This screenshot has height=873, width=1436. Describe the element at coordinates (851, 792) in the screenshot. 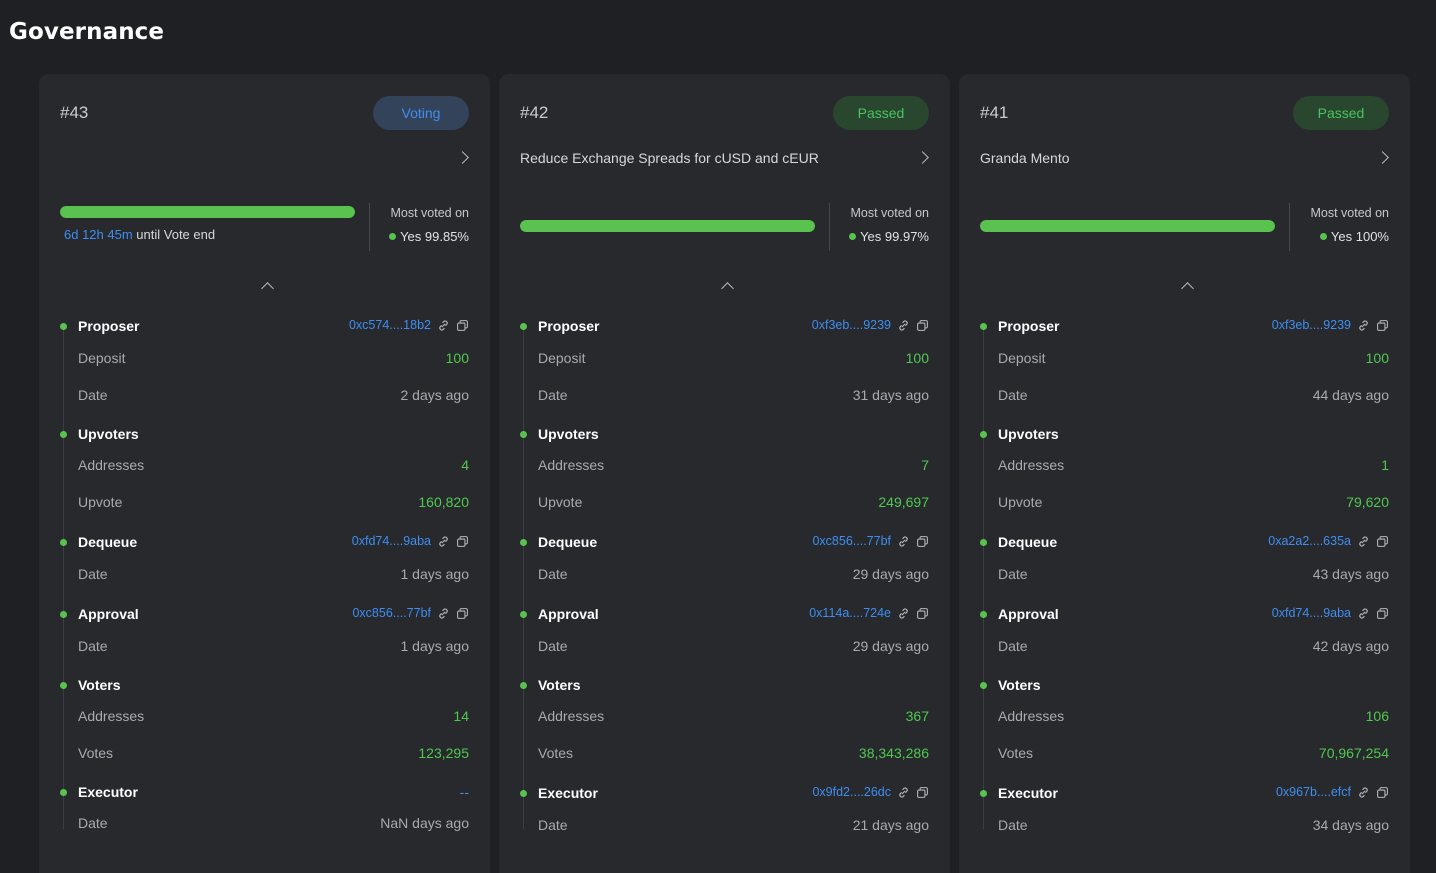

I see `address-link: 0x9fd2....26dc` at that location.